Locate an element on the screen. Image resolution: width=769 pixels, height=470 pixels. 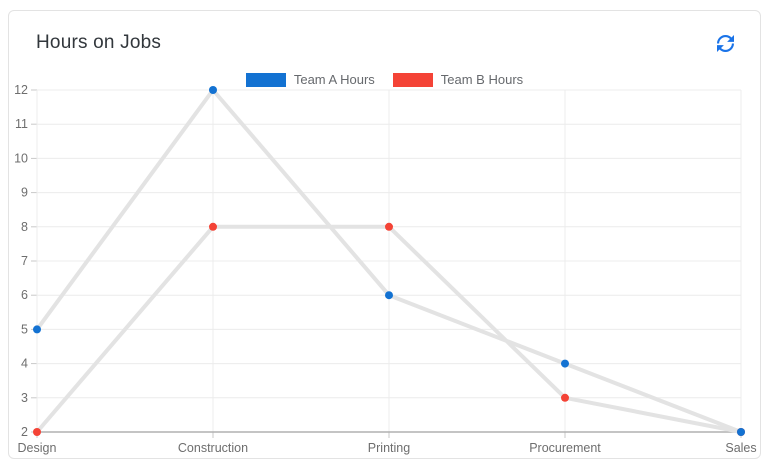
legend-swatch-team-a is located at coordinates (265, 79).